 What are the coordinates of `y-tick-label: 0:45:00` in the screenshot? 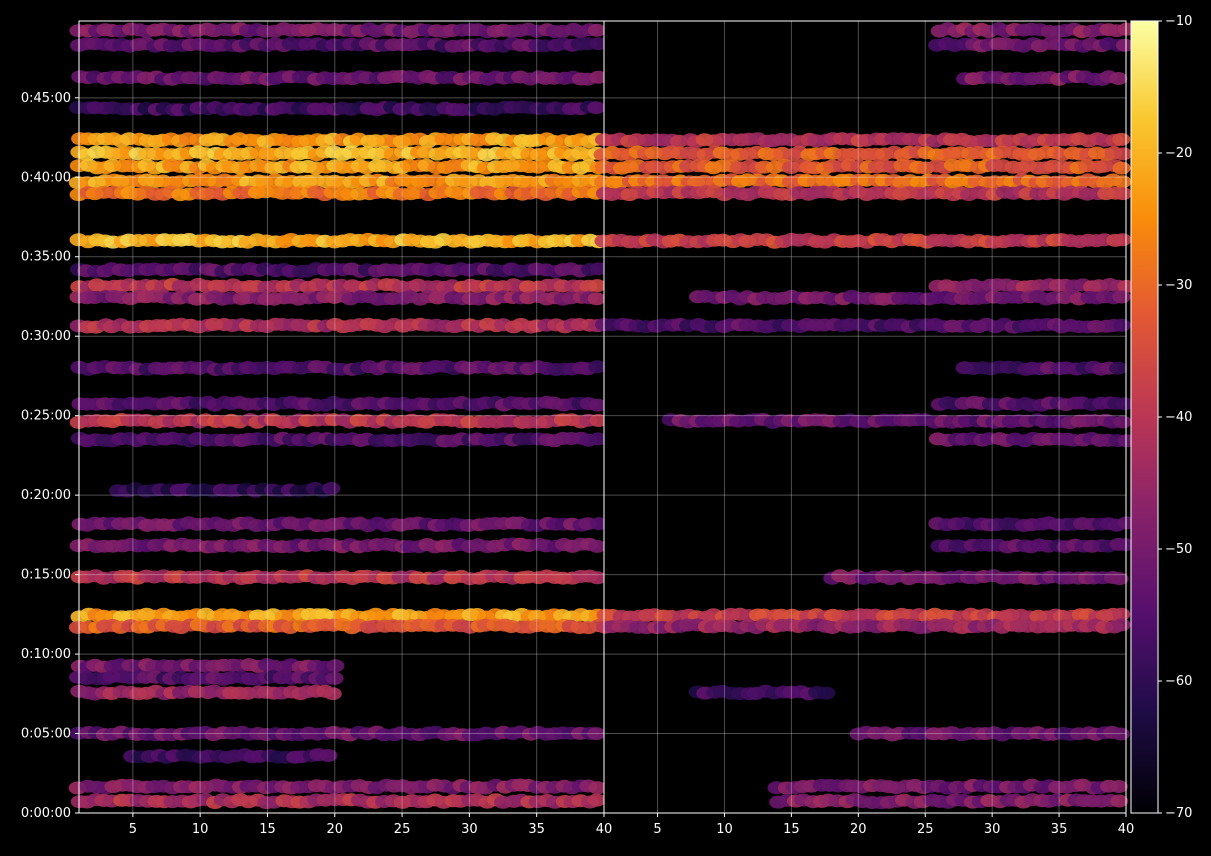 It's located at (46, 98).